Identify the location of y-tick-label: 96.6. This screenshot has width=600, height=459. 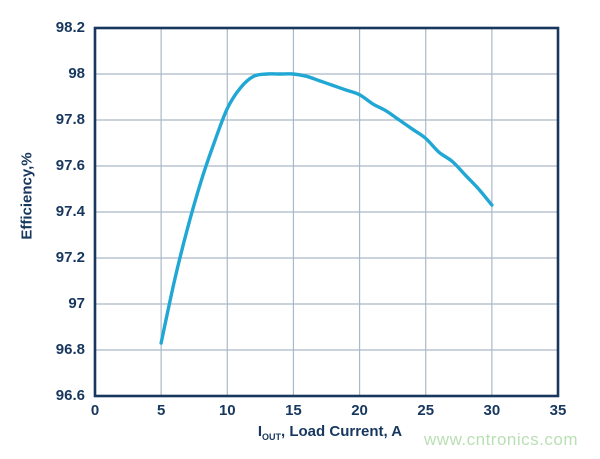
(70, 395).